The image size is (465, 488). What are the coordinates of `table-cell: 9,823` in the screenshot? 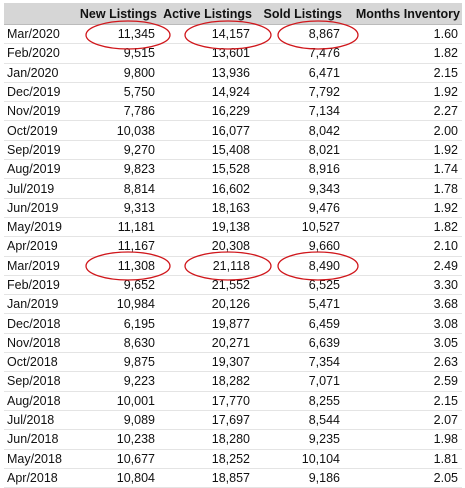 It's located at (139, 169).